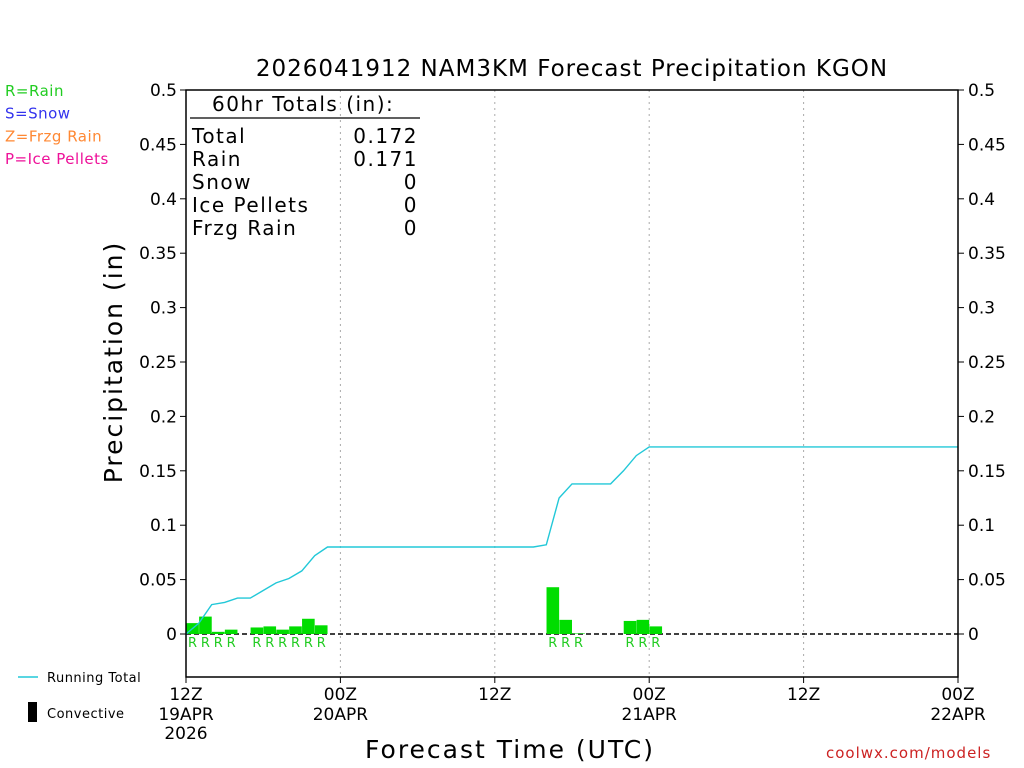  Describe the element at coordinates (650, 715) in the screenshot. I see `x-tick-date: 21APR` at that location.